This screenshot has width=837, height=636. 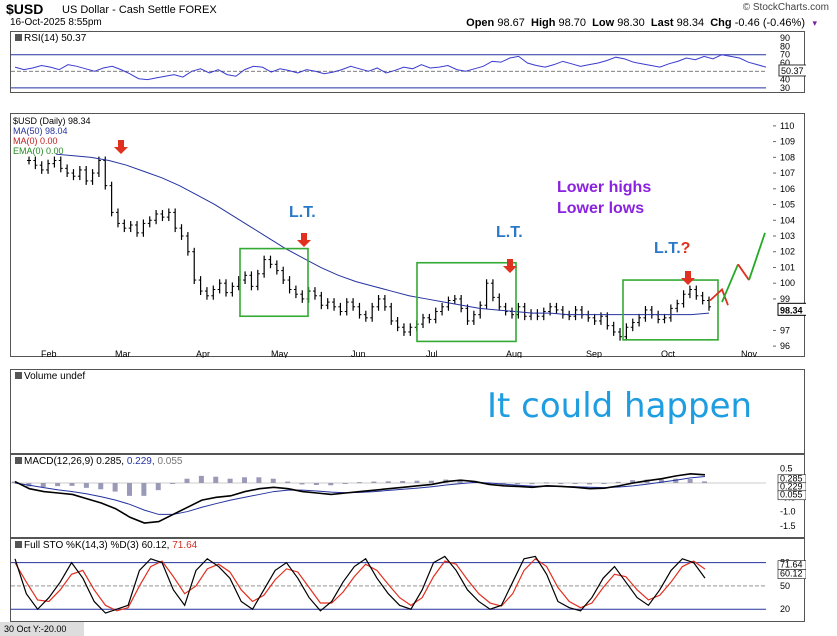 I want to click on price-tick-label: 106, so click(x=787, y=189).